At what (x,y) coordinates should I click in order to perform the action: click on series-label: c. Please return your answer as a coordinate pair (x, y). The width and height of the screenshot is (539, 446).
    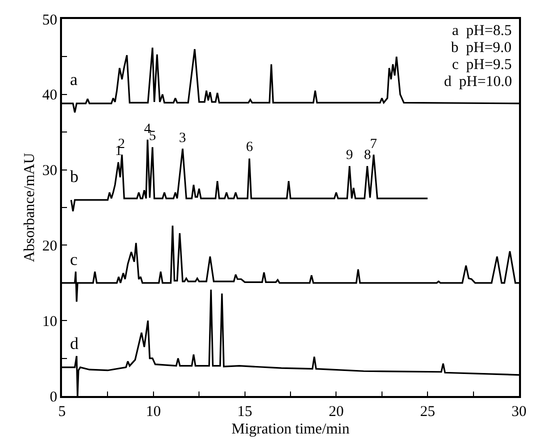
    Looking at the image, I should click on (74, 259).